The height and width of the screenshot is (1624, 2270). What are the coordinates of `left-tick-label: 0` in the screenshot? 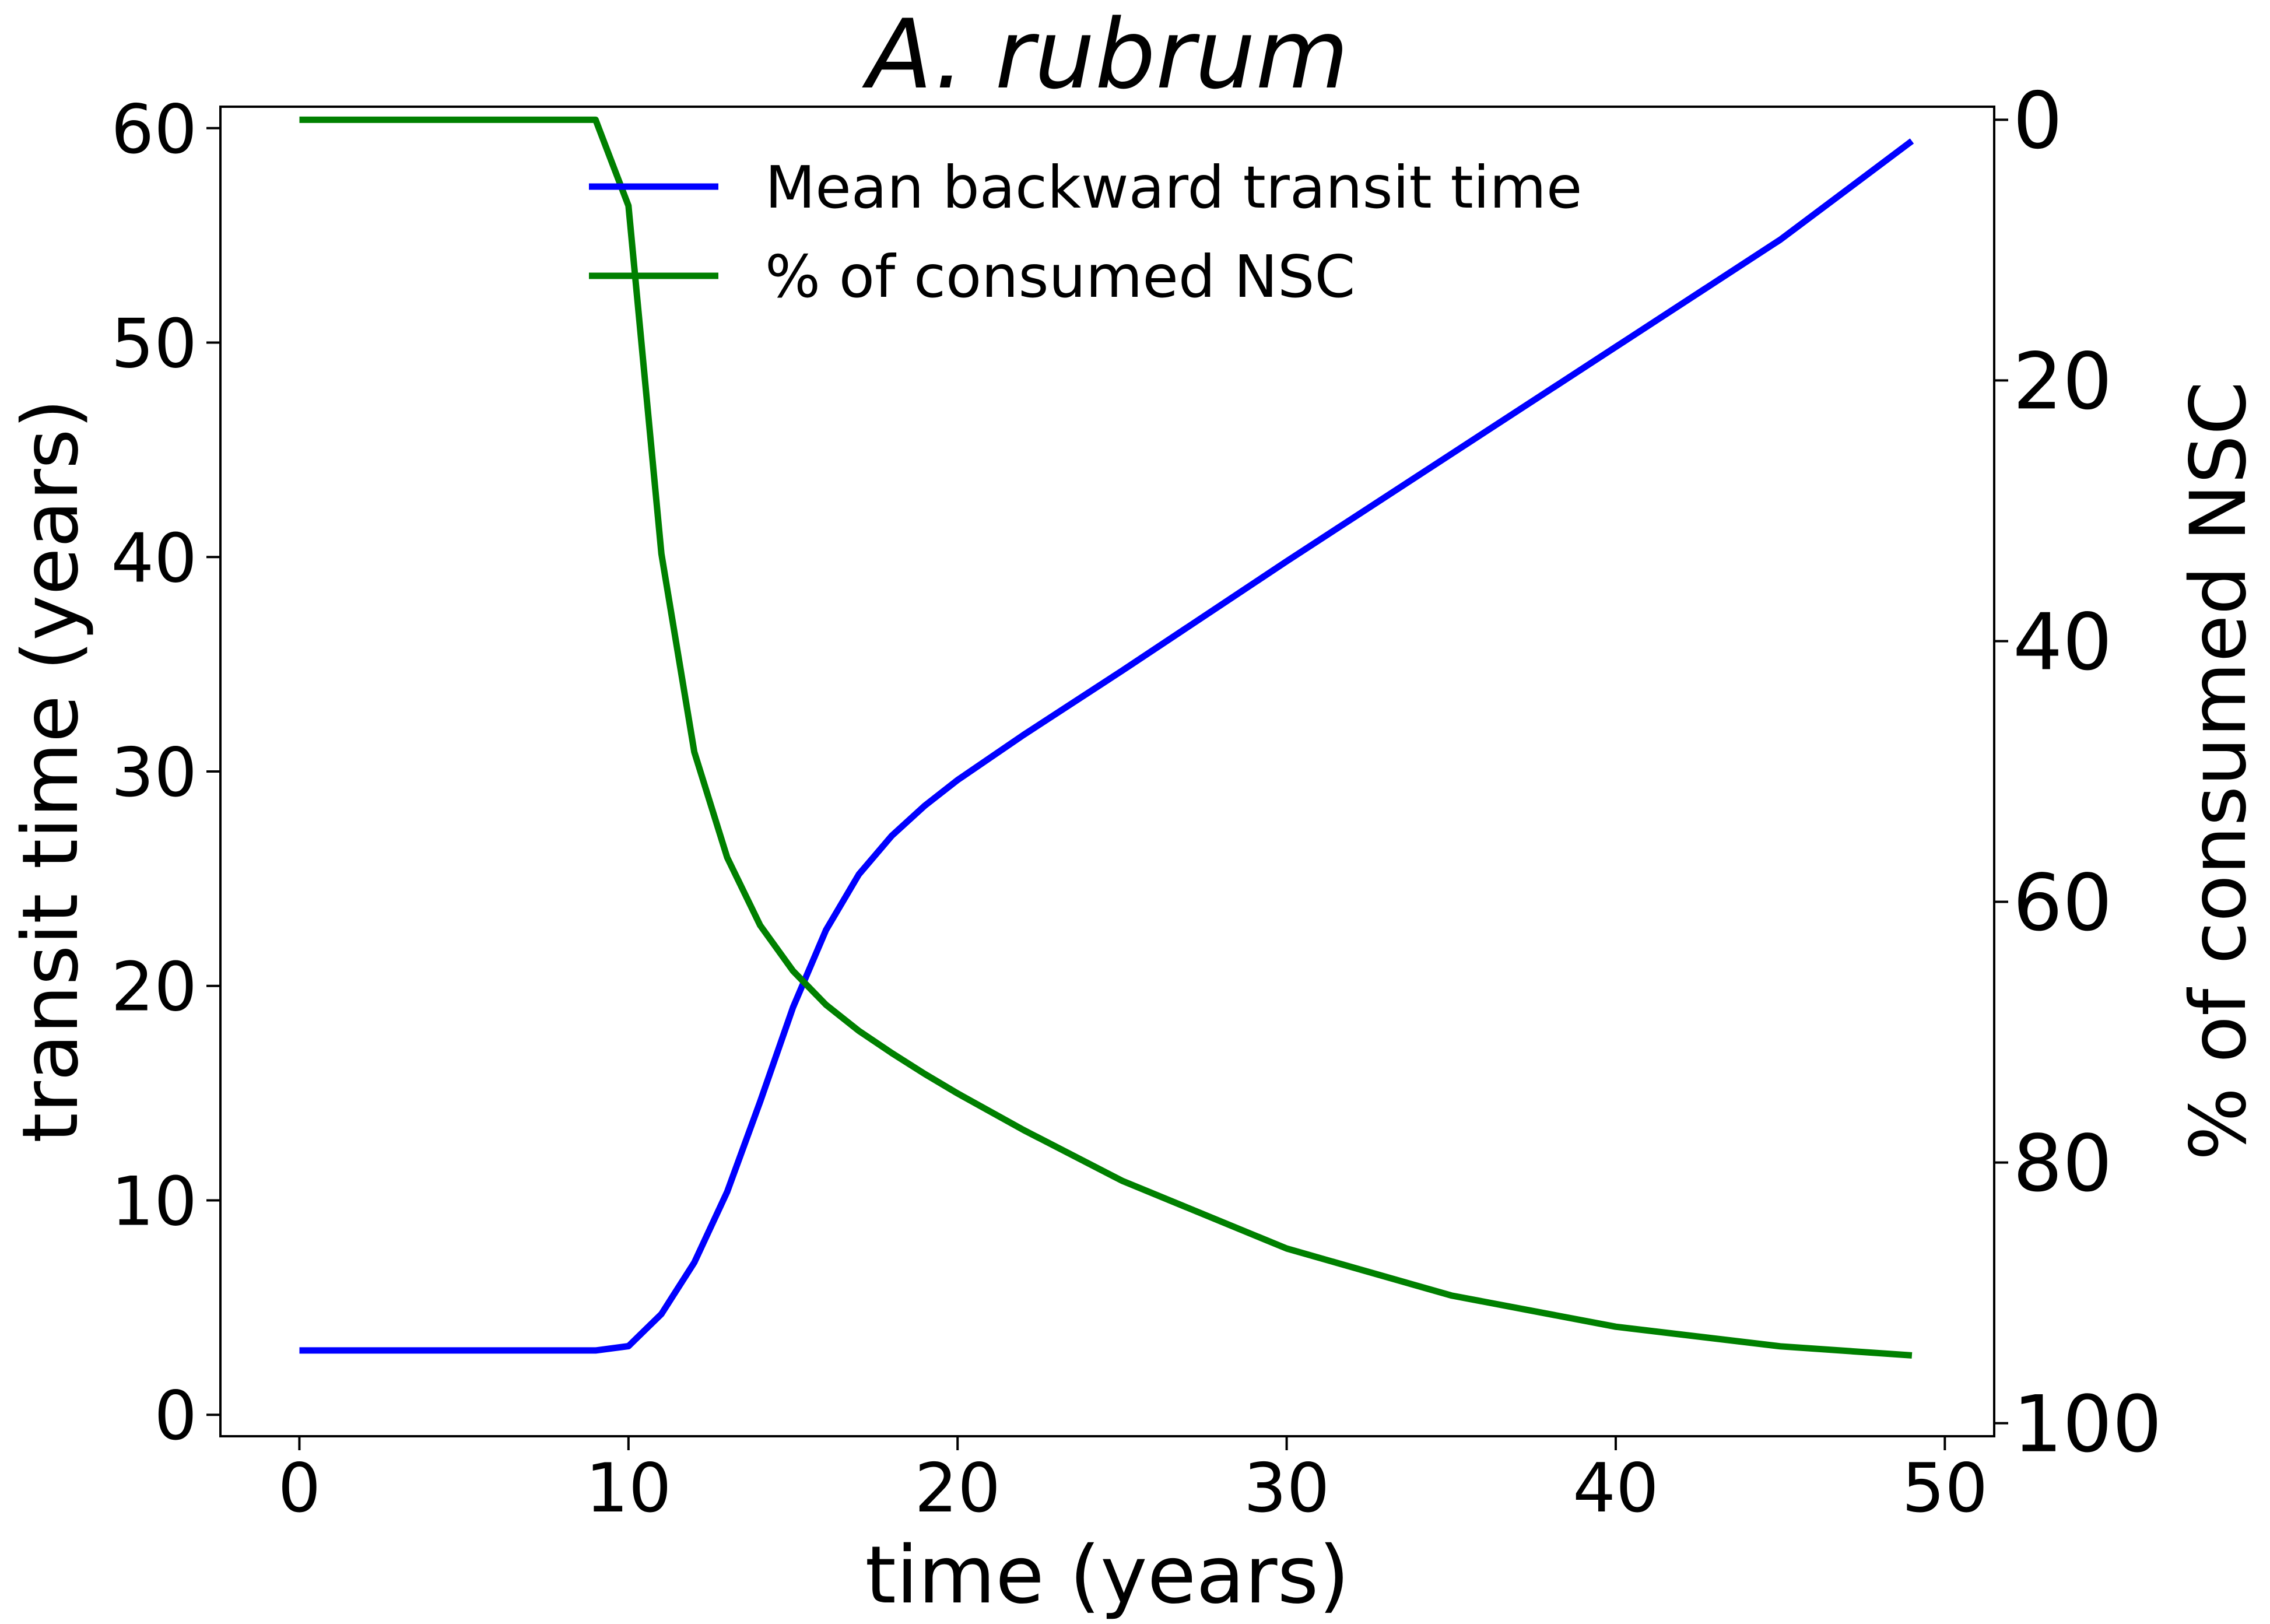 It's located at (176, 1416).